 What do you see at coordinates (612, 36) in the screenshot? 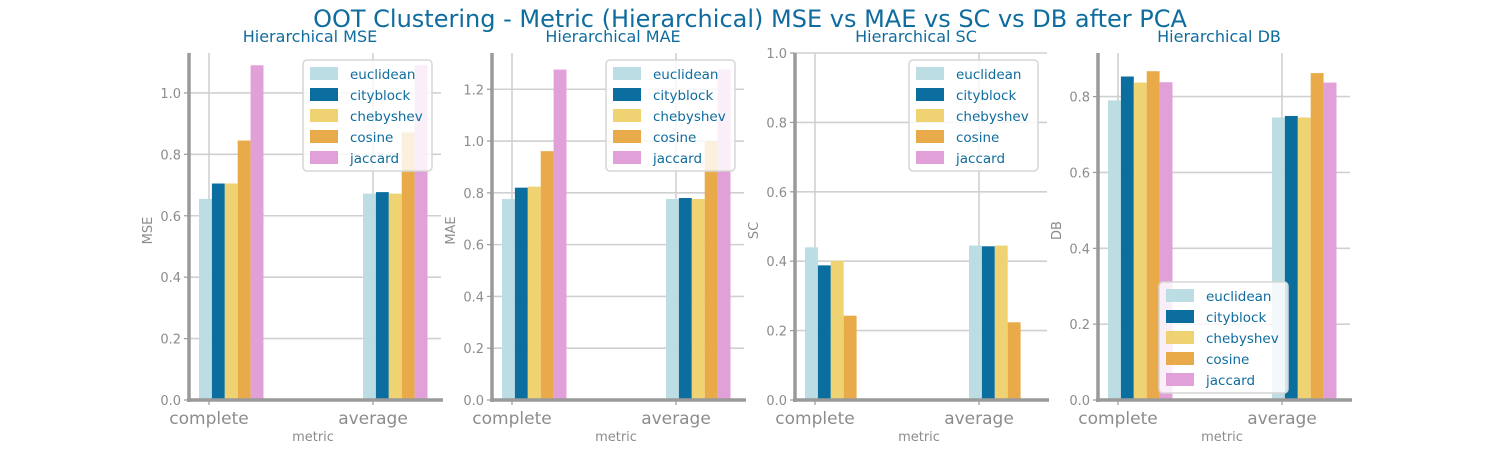
I see `chart-title: Hierarchical MAE` at bounding box center [612, 36].